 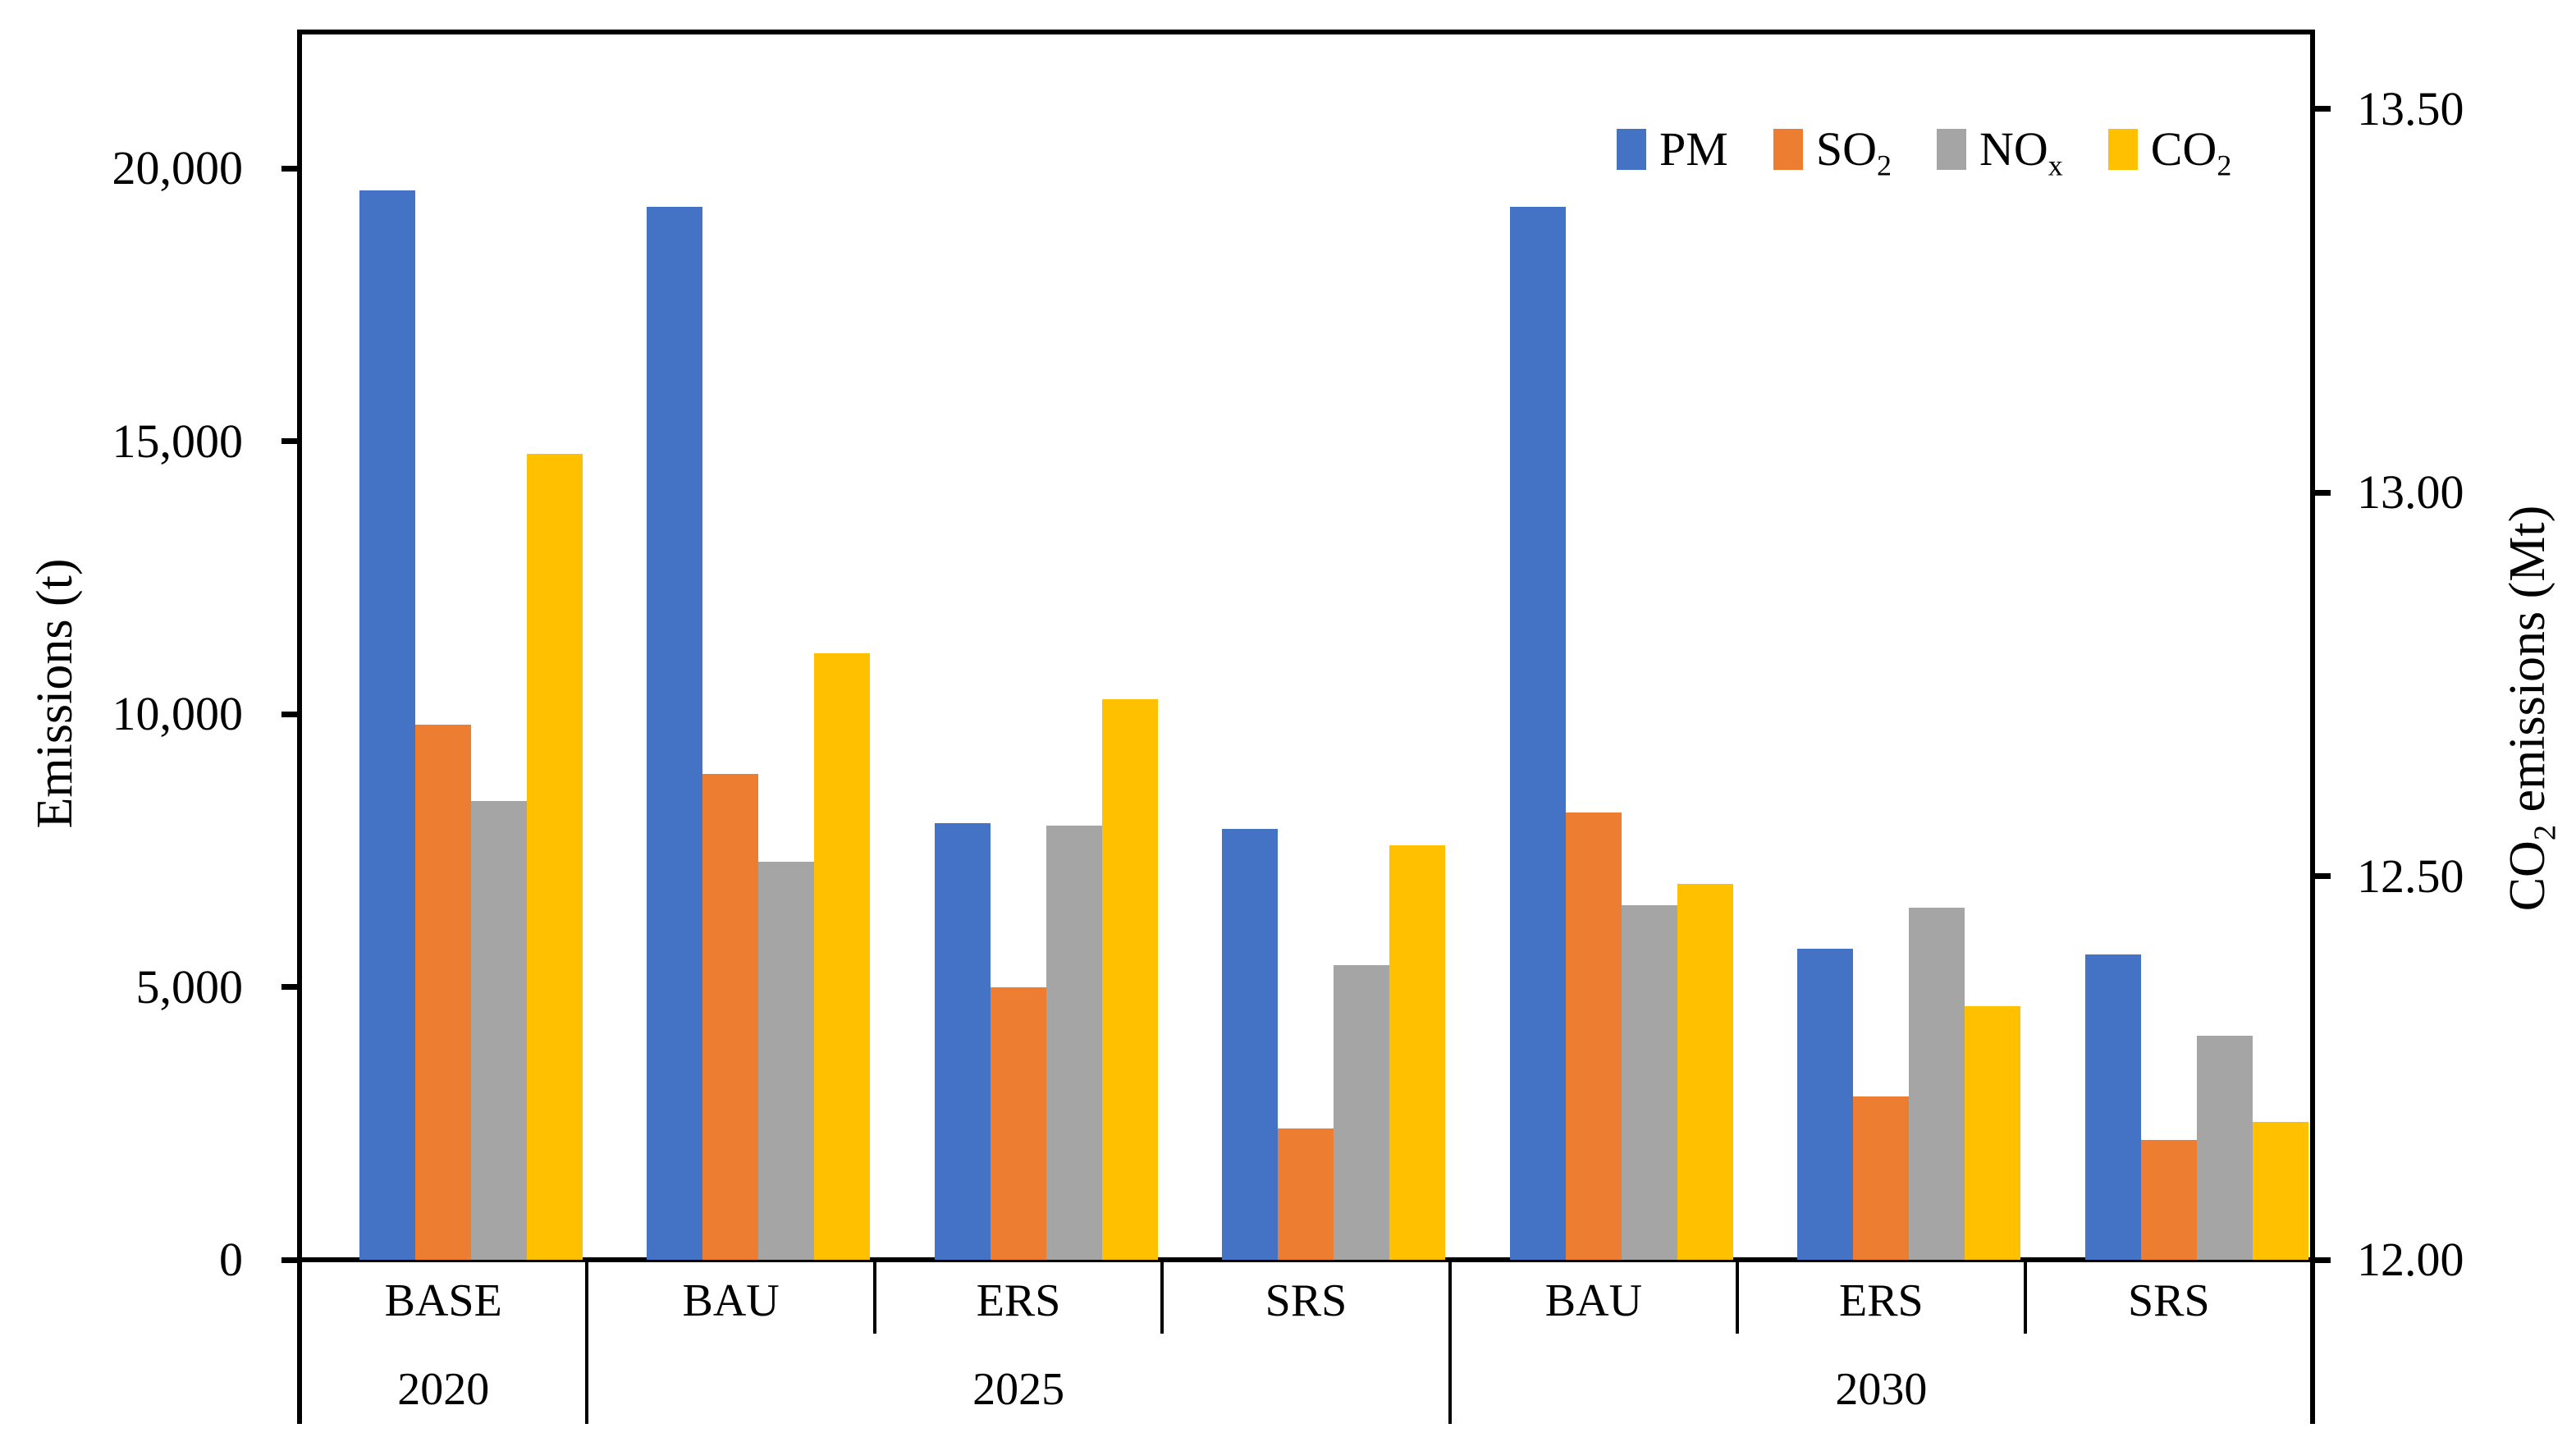 What do you see at coordinates (231, 1259) in the screenshot?
I see `left-axis-tick-label: 0` at bounding box center [231, 1259].